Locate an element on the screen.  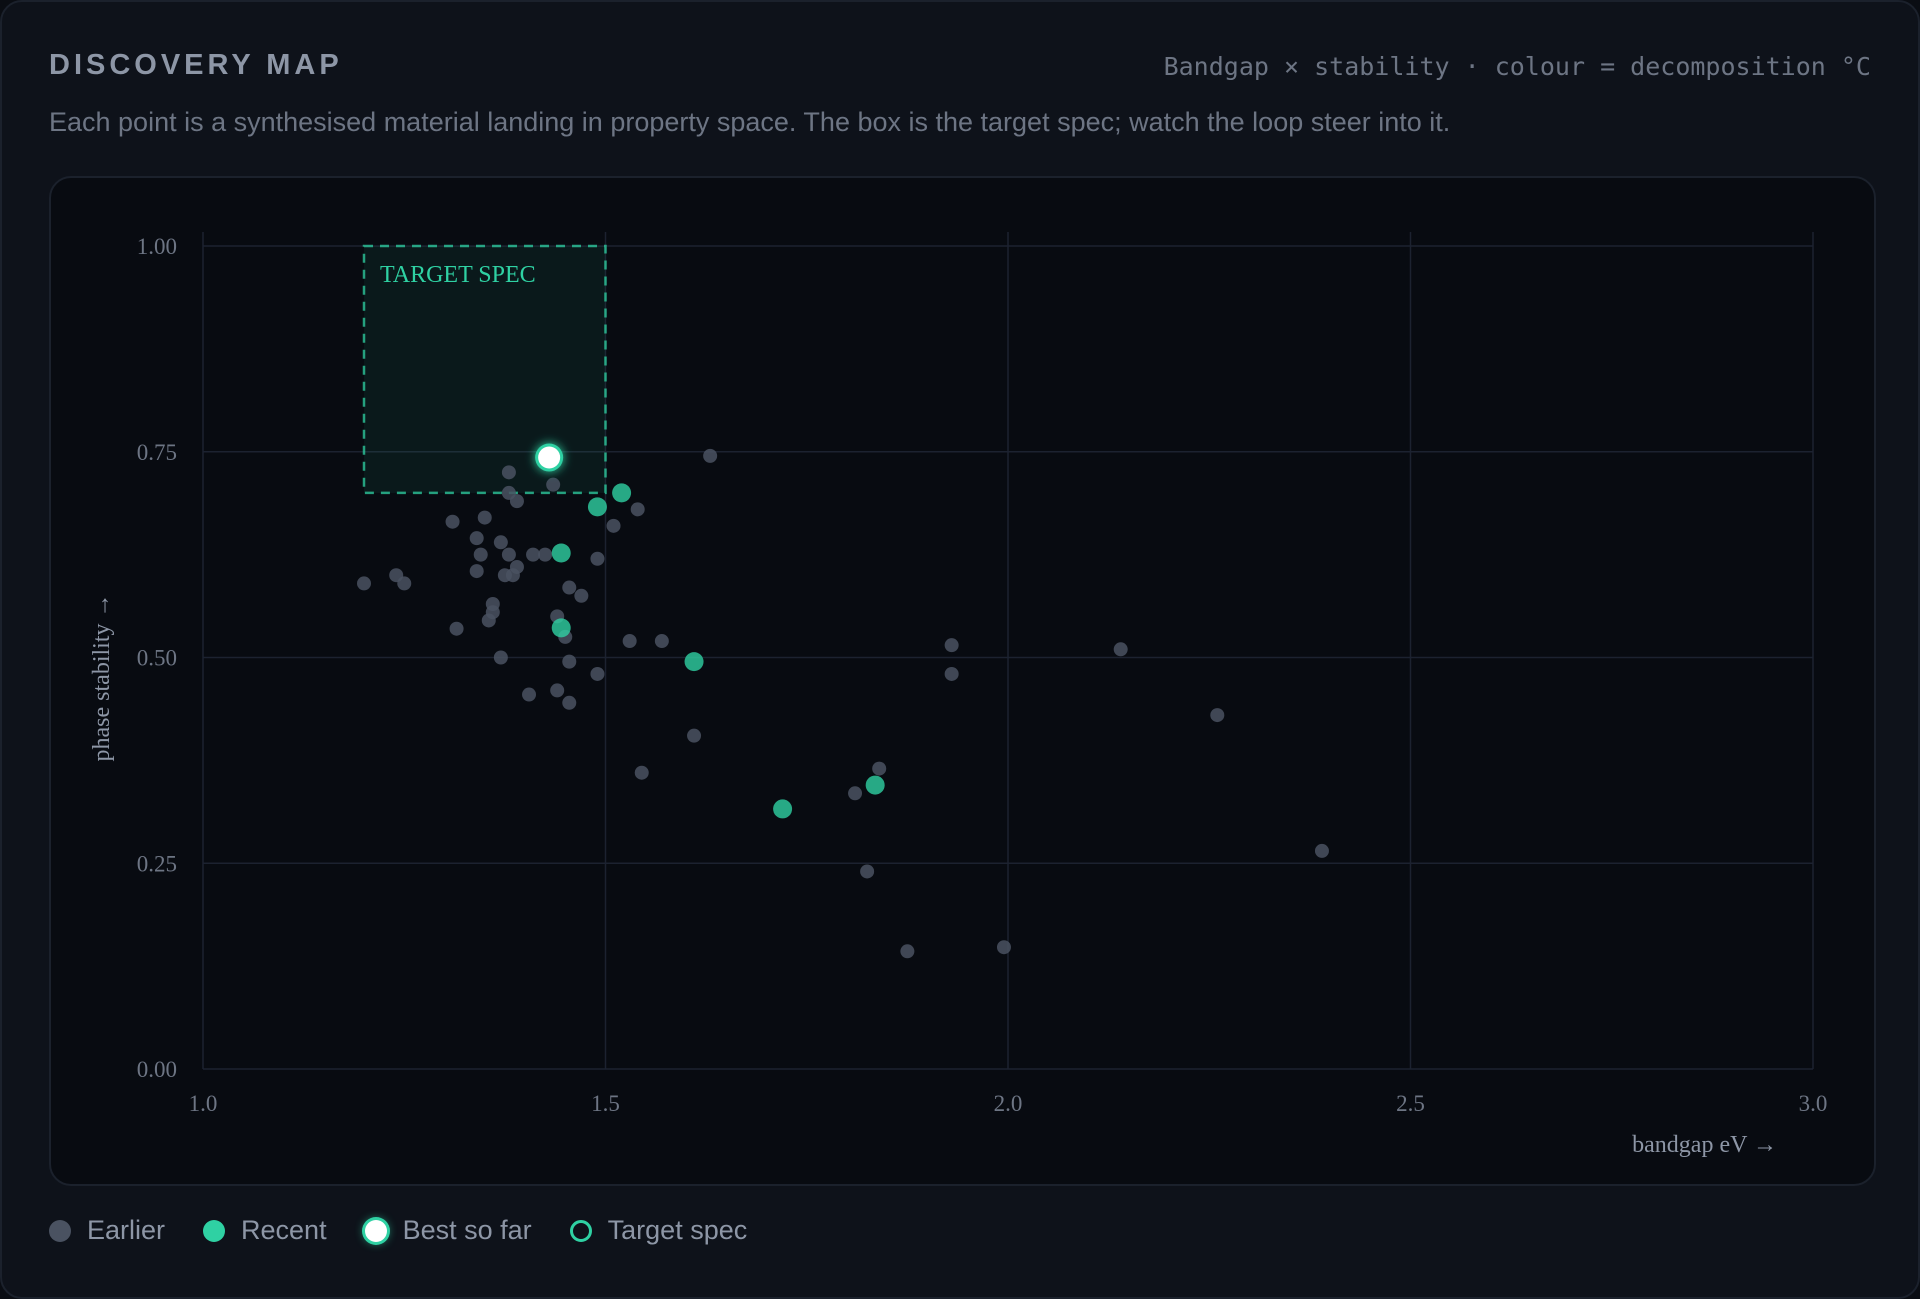
target-spec-label: TARGET SPEC is located at coordinates (458, 275).